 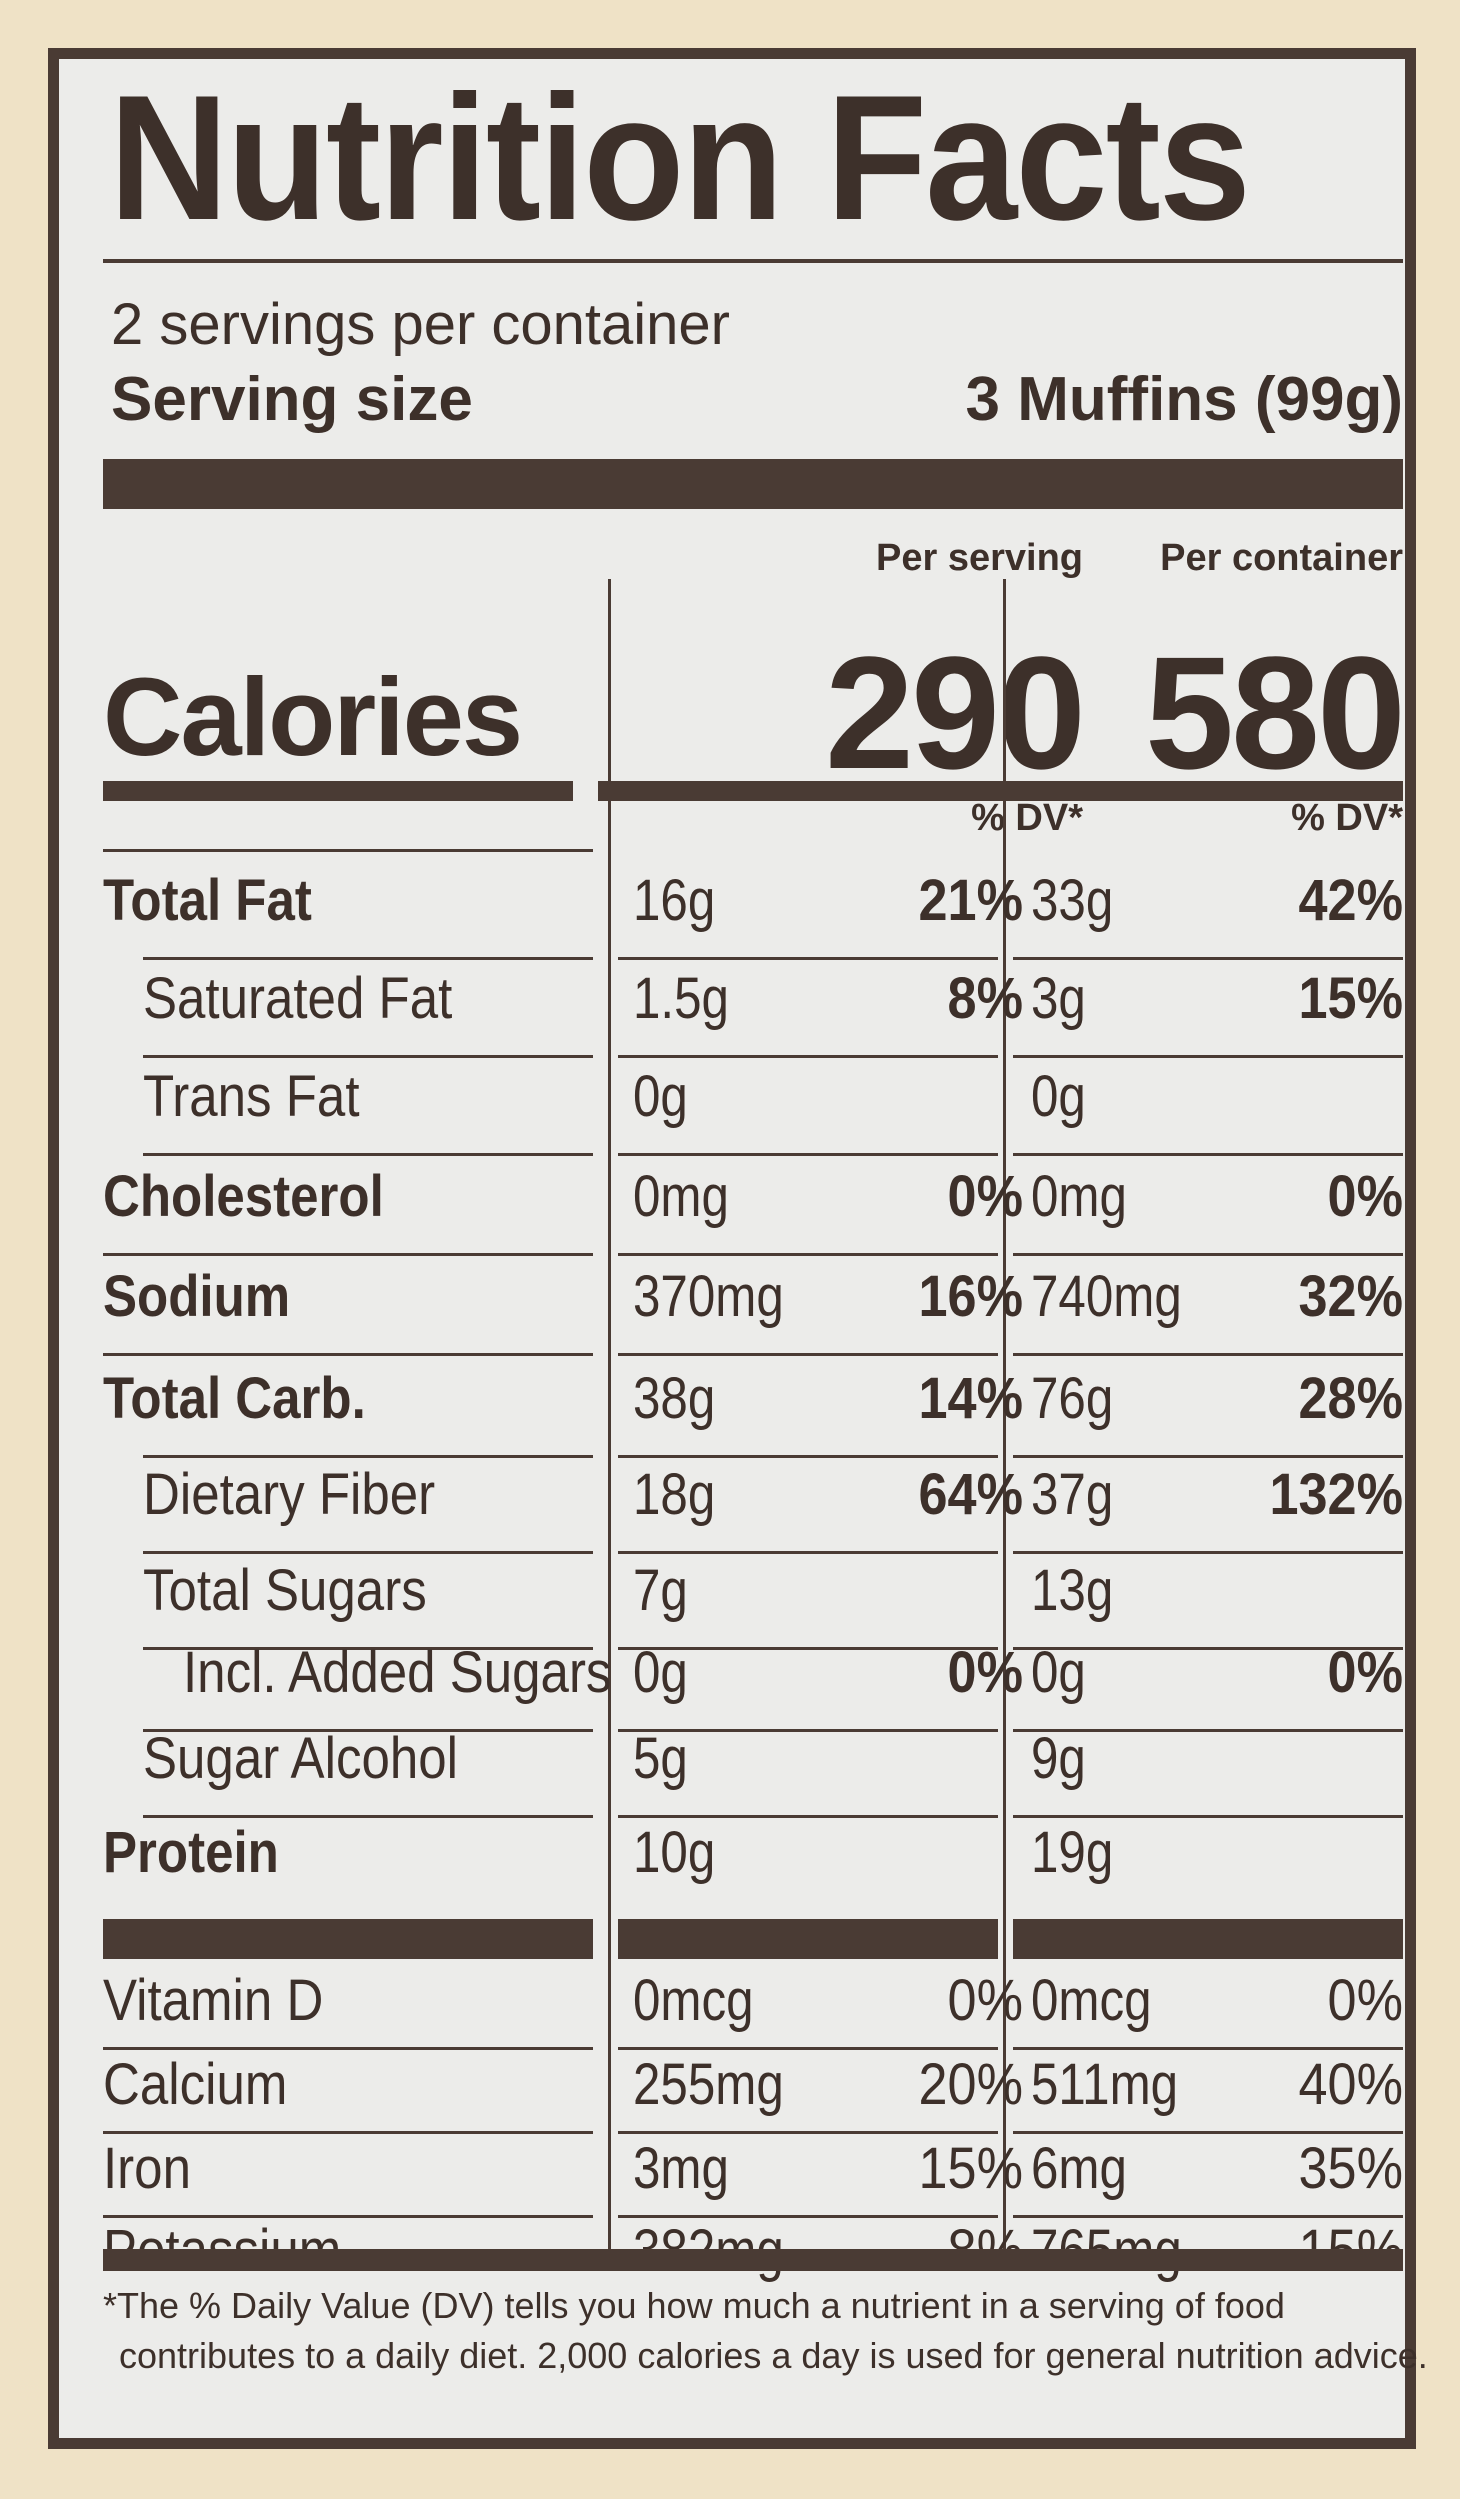 I want to click on vitamin-bar-right, so click(x=1208, y=1939).